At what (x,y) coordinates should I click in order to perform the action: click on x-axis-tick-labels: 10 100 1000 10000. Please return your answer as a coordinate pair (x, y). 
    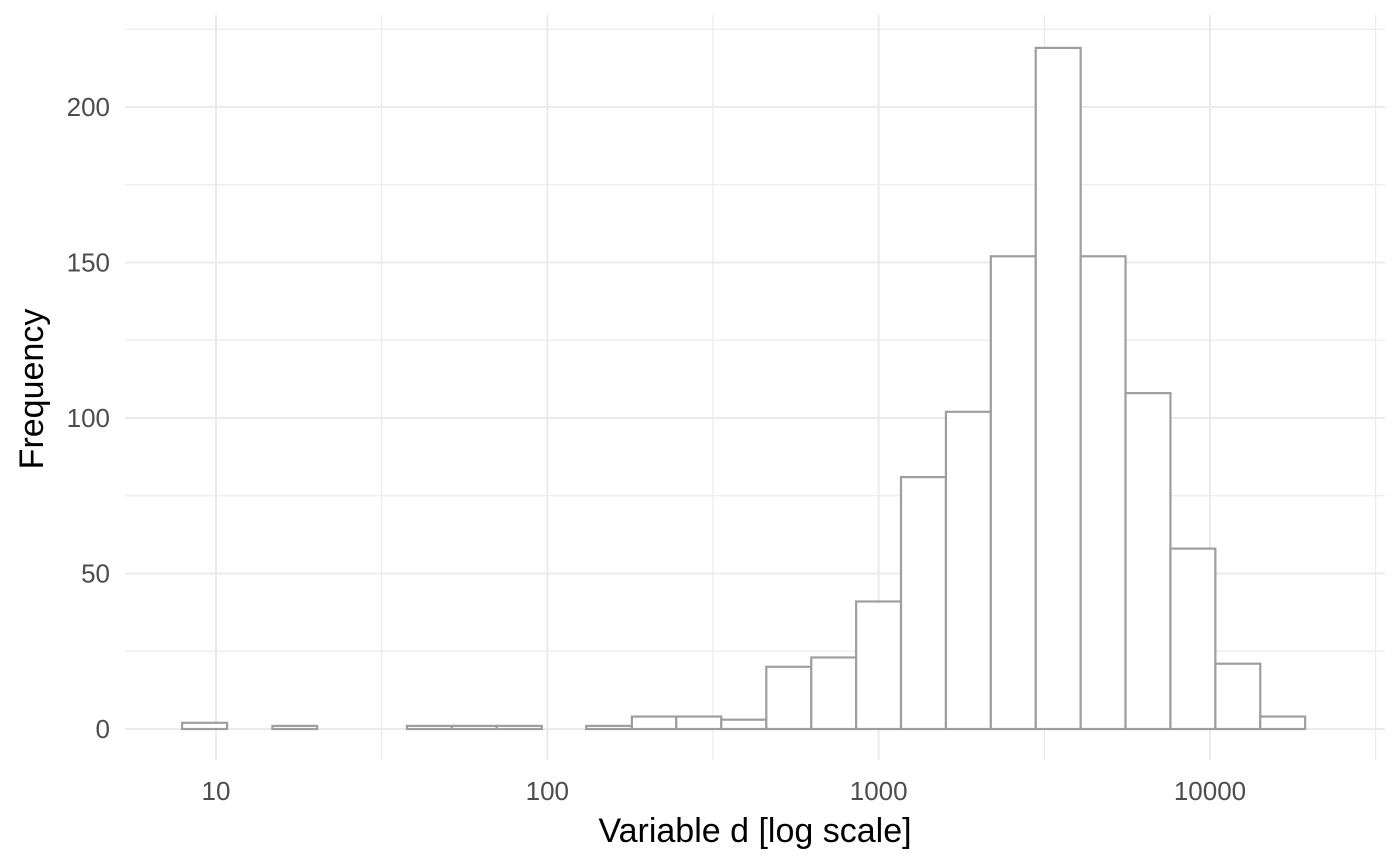
    Looking at the image, I should click on (724, 791).